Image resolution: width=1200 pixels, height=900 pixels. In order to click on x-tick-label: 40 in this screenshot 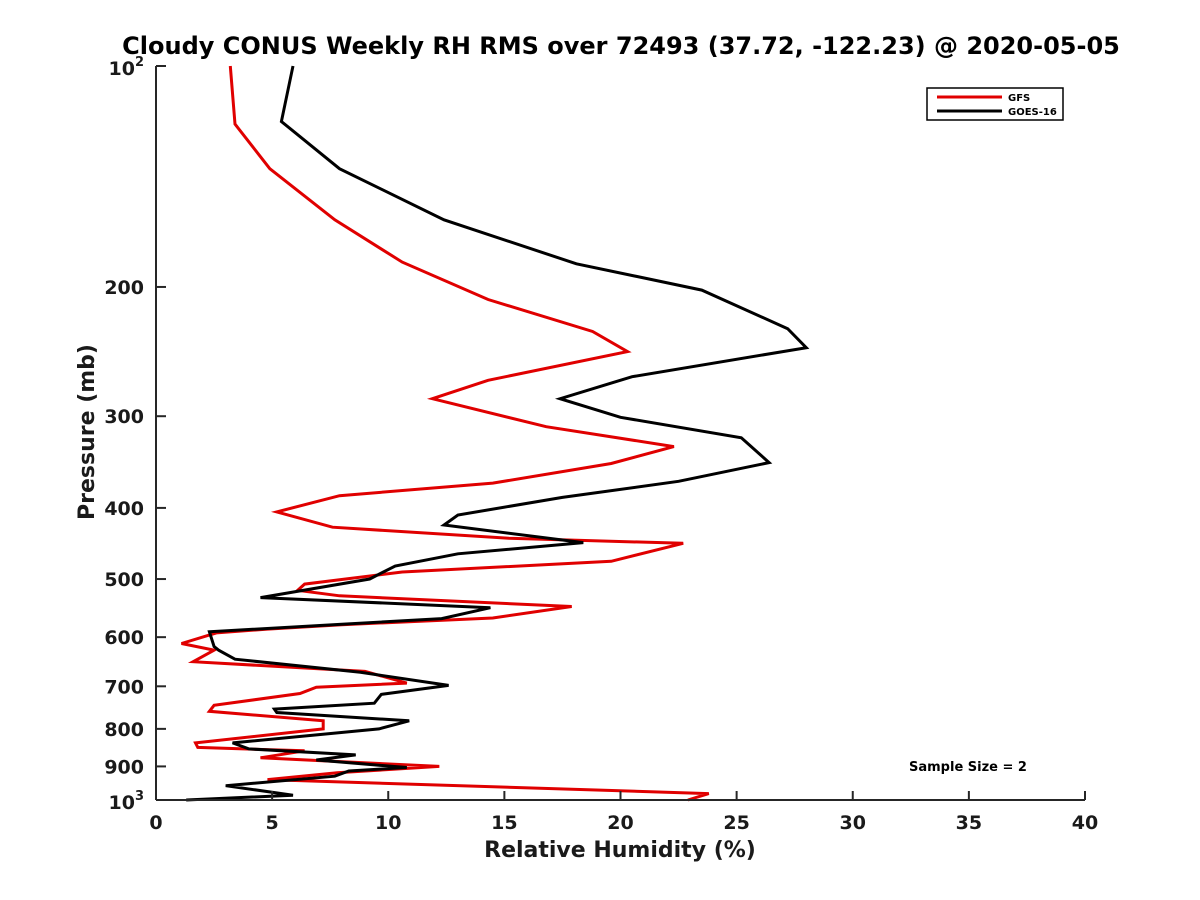, I will do `click(1085, 823)`.